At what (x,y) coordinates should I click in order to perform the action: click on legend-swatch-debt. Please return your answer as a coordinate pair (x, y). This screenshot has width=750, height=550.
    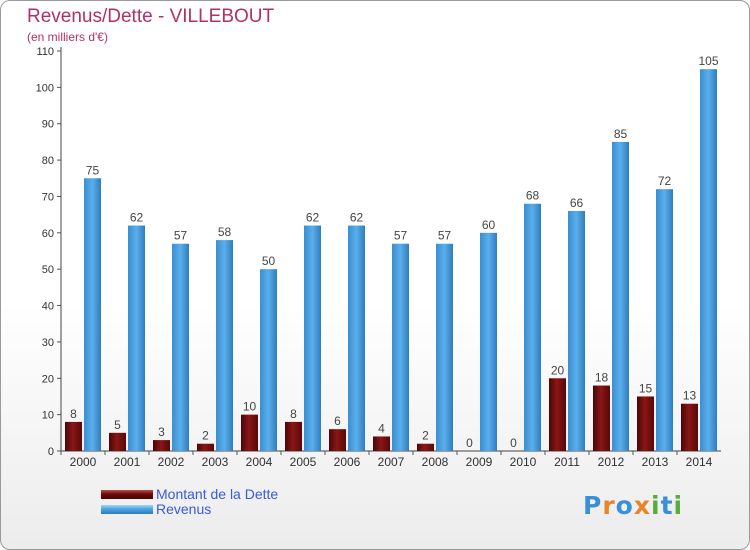
    Looking at the image, I should click on (127, 494).